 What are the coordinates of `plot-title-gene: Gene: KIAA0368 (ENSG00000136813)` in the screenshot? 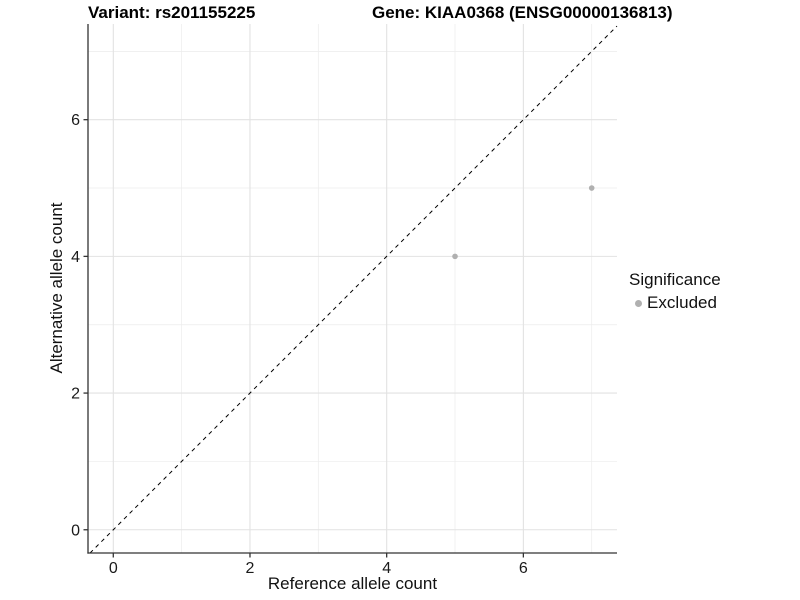 It's located at (522, 12).